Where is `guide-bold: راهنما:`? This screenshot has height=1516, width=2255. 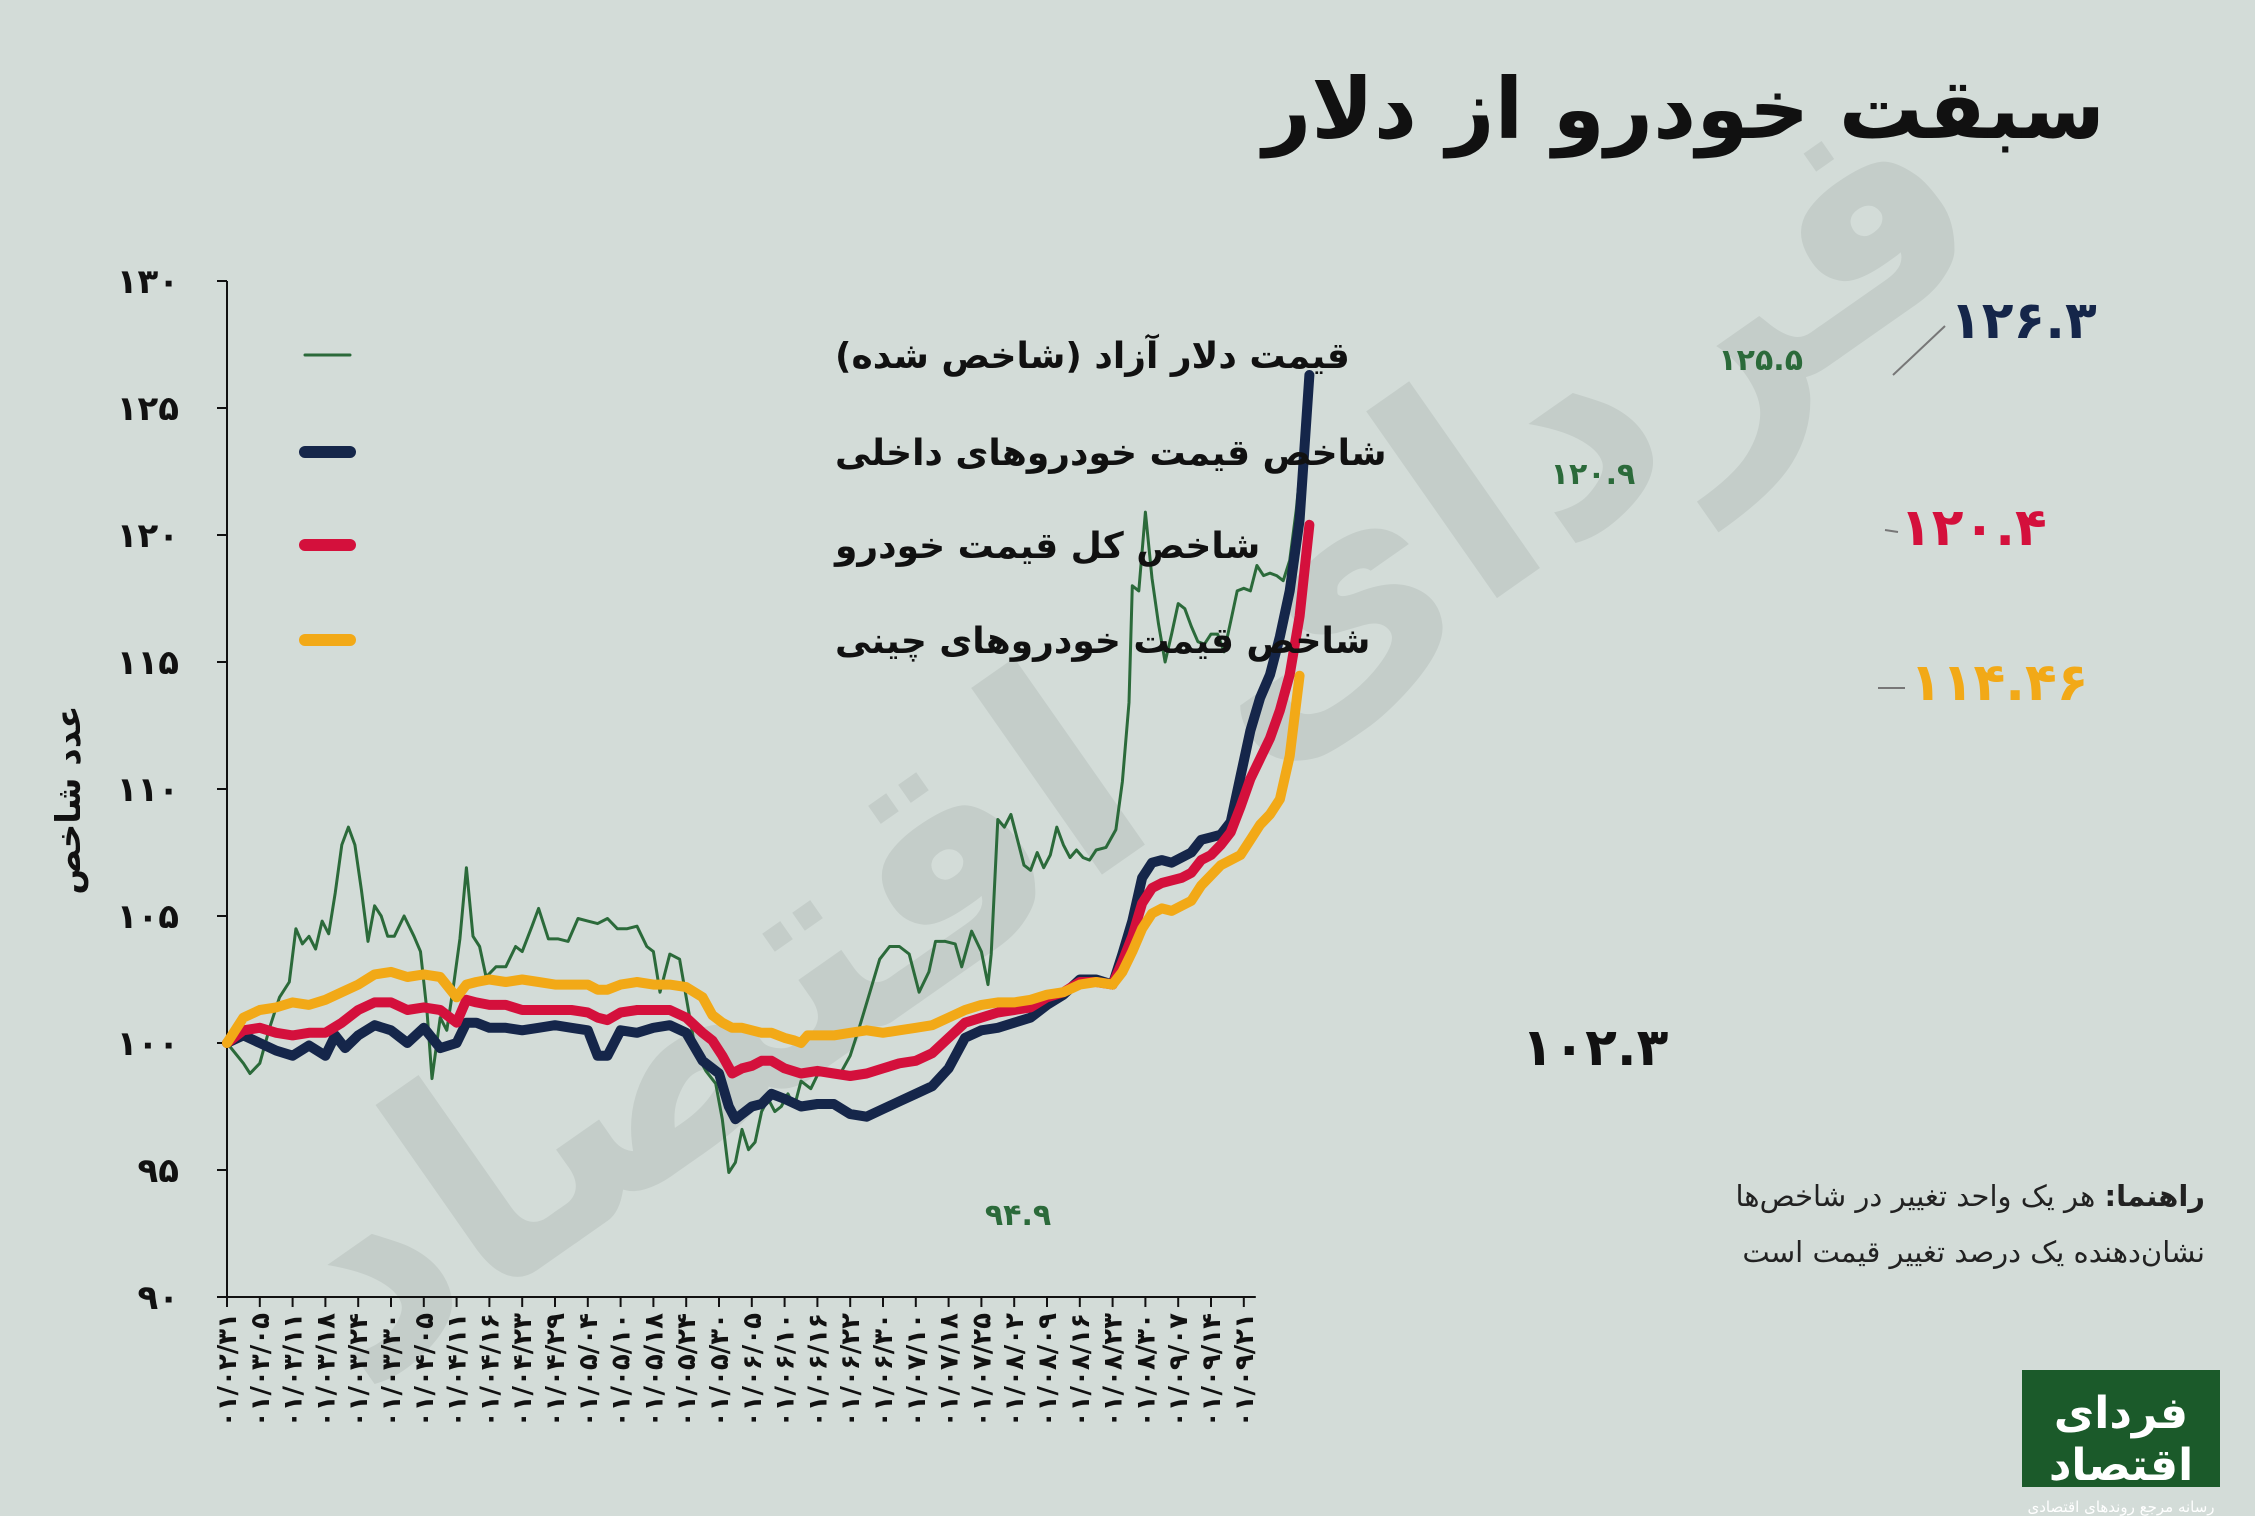 guide-bold: راهنما: is located at coordinates (2154, 1196).